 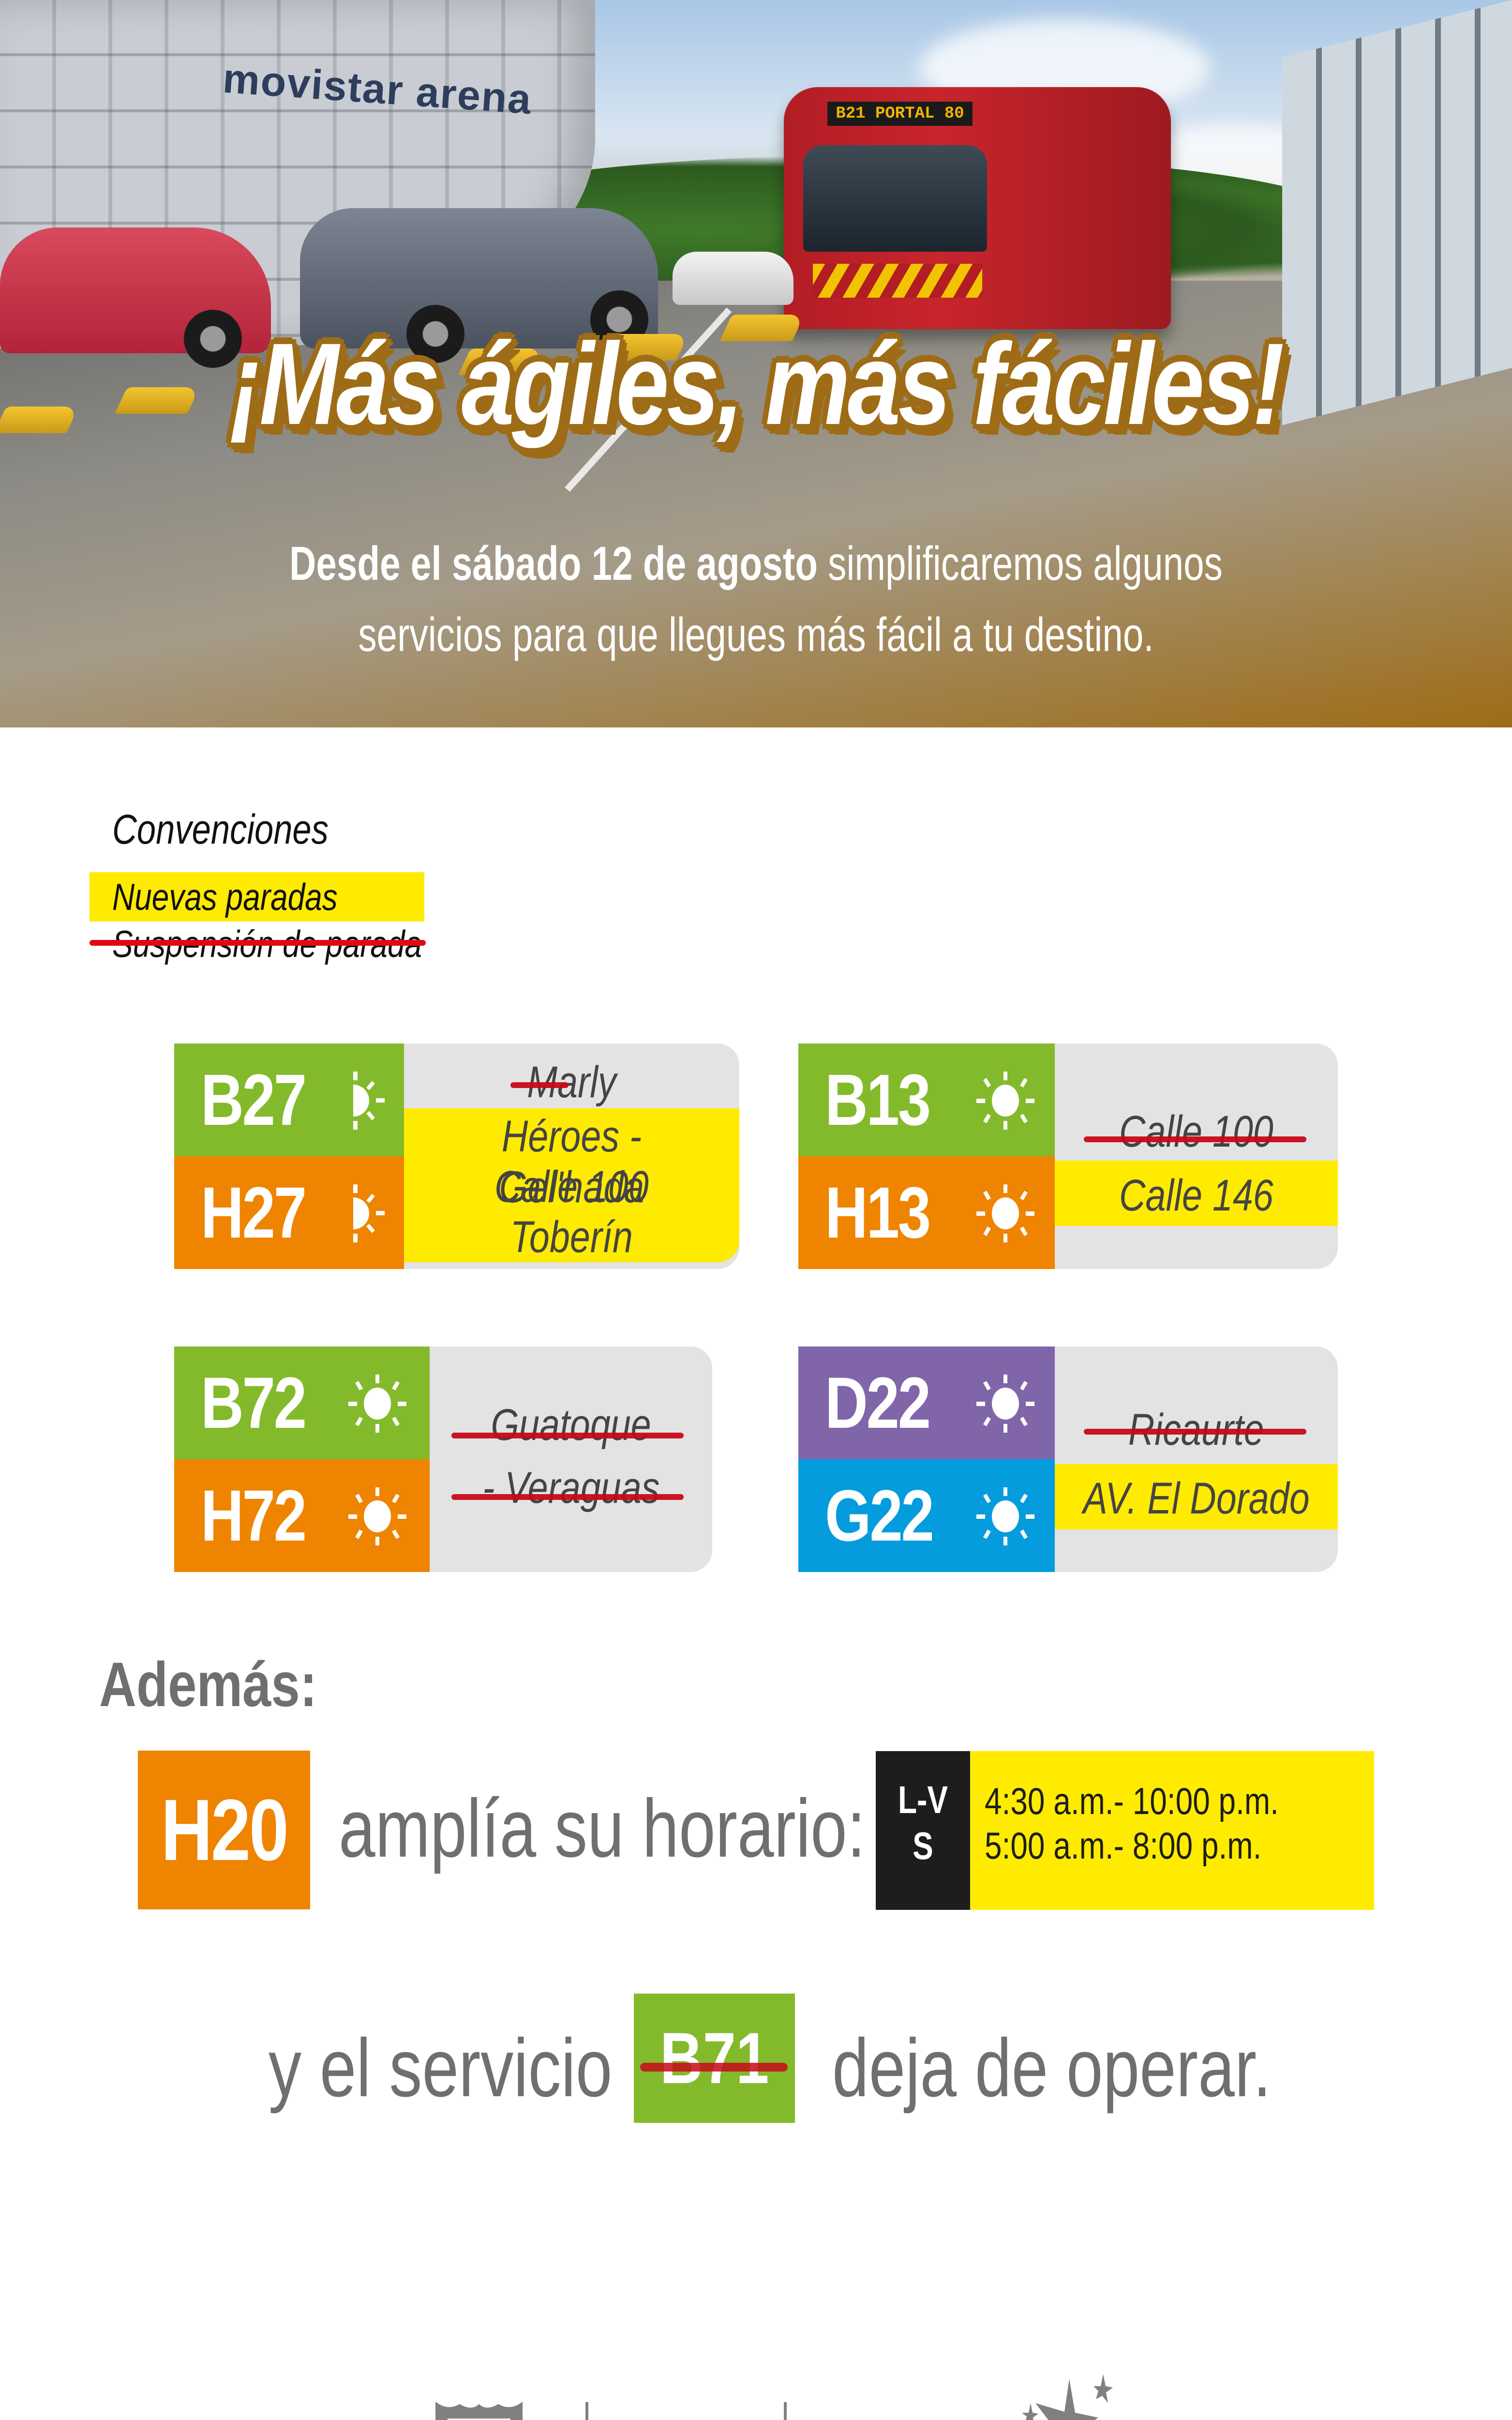 I want to click on route-code: B72, so click(x=254, y=1402).